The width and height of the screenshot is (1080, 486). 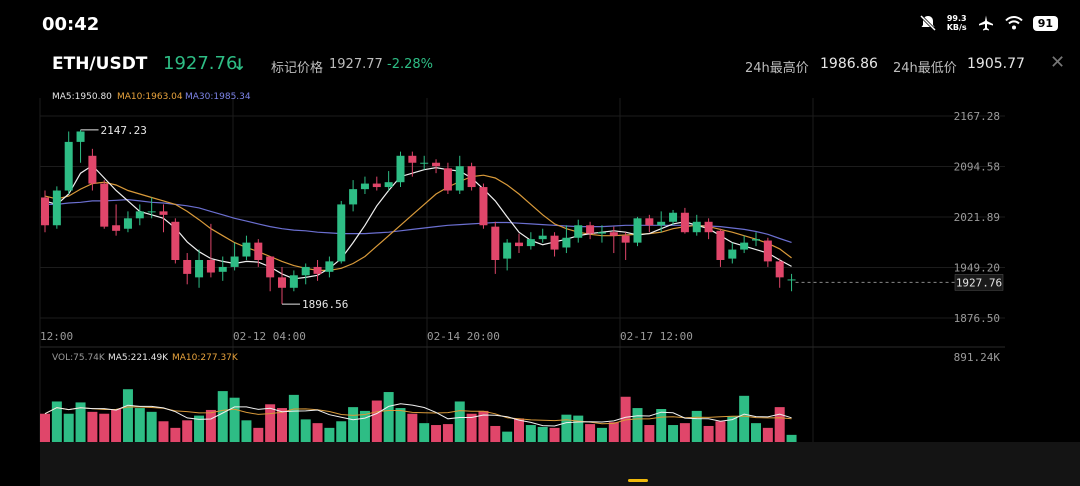 What do you see at coordinates (849, 64) in the screenshot?
I see `high-24h-value: 1986.86` at bounding box center [849, 64].